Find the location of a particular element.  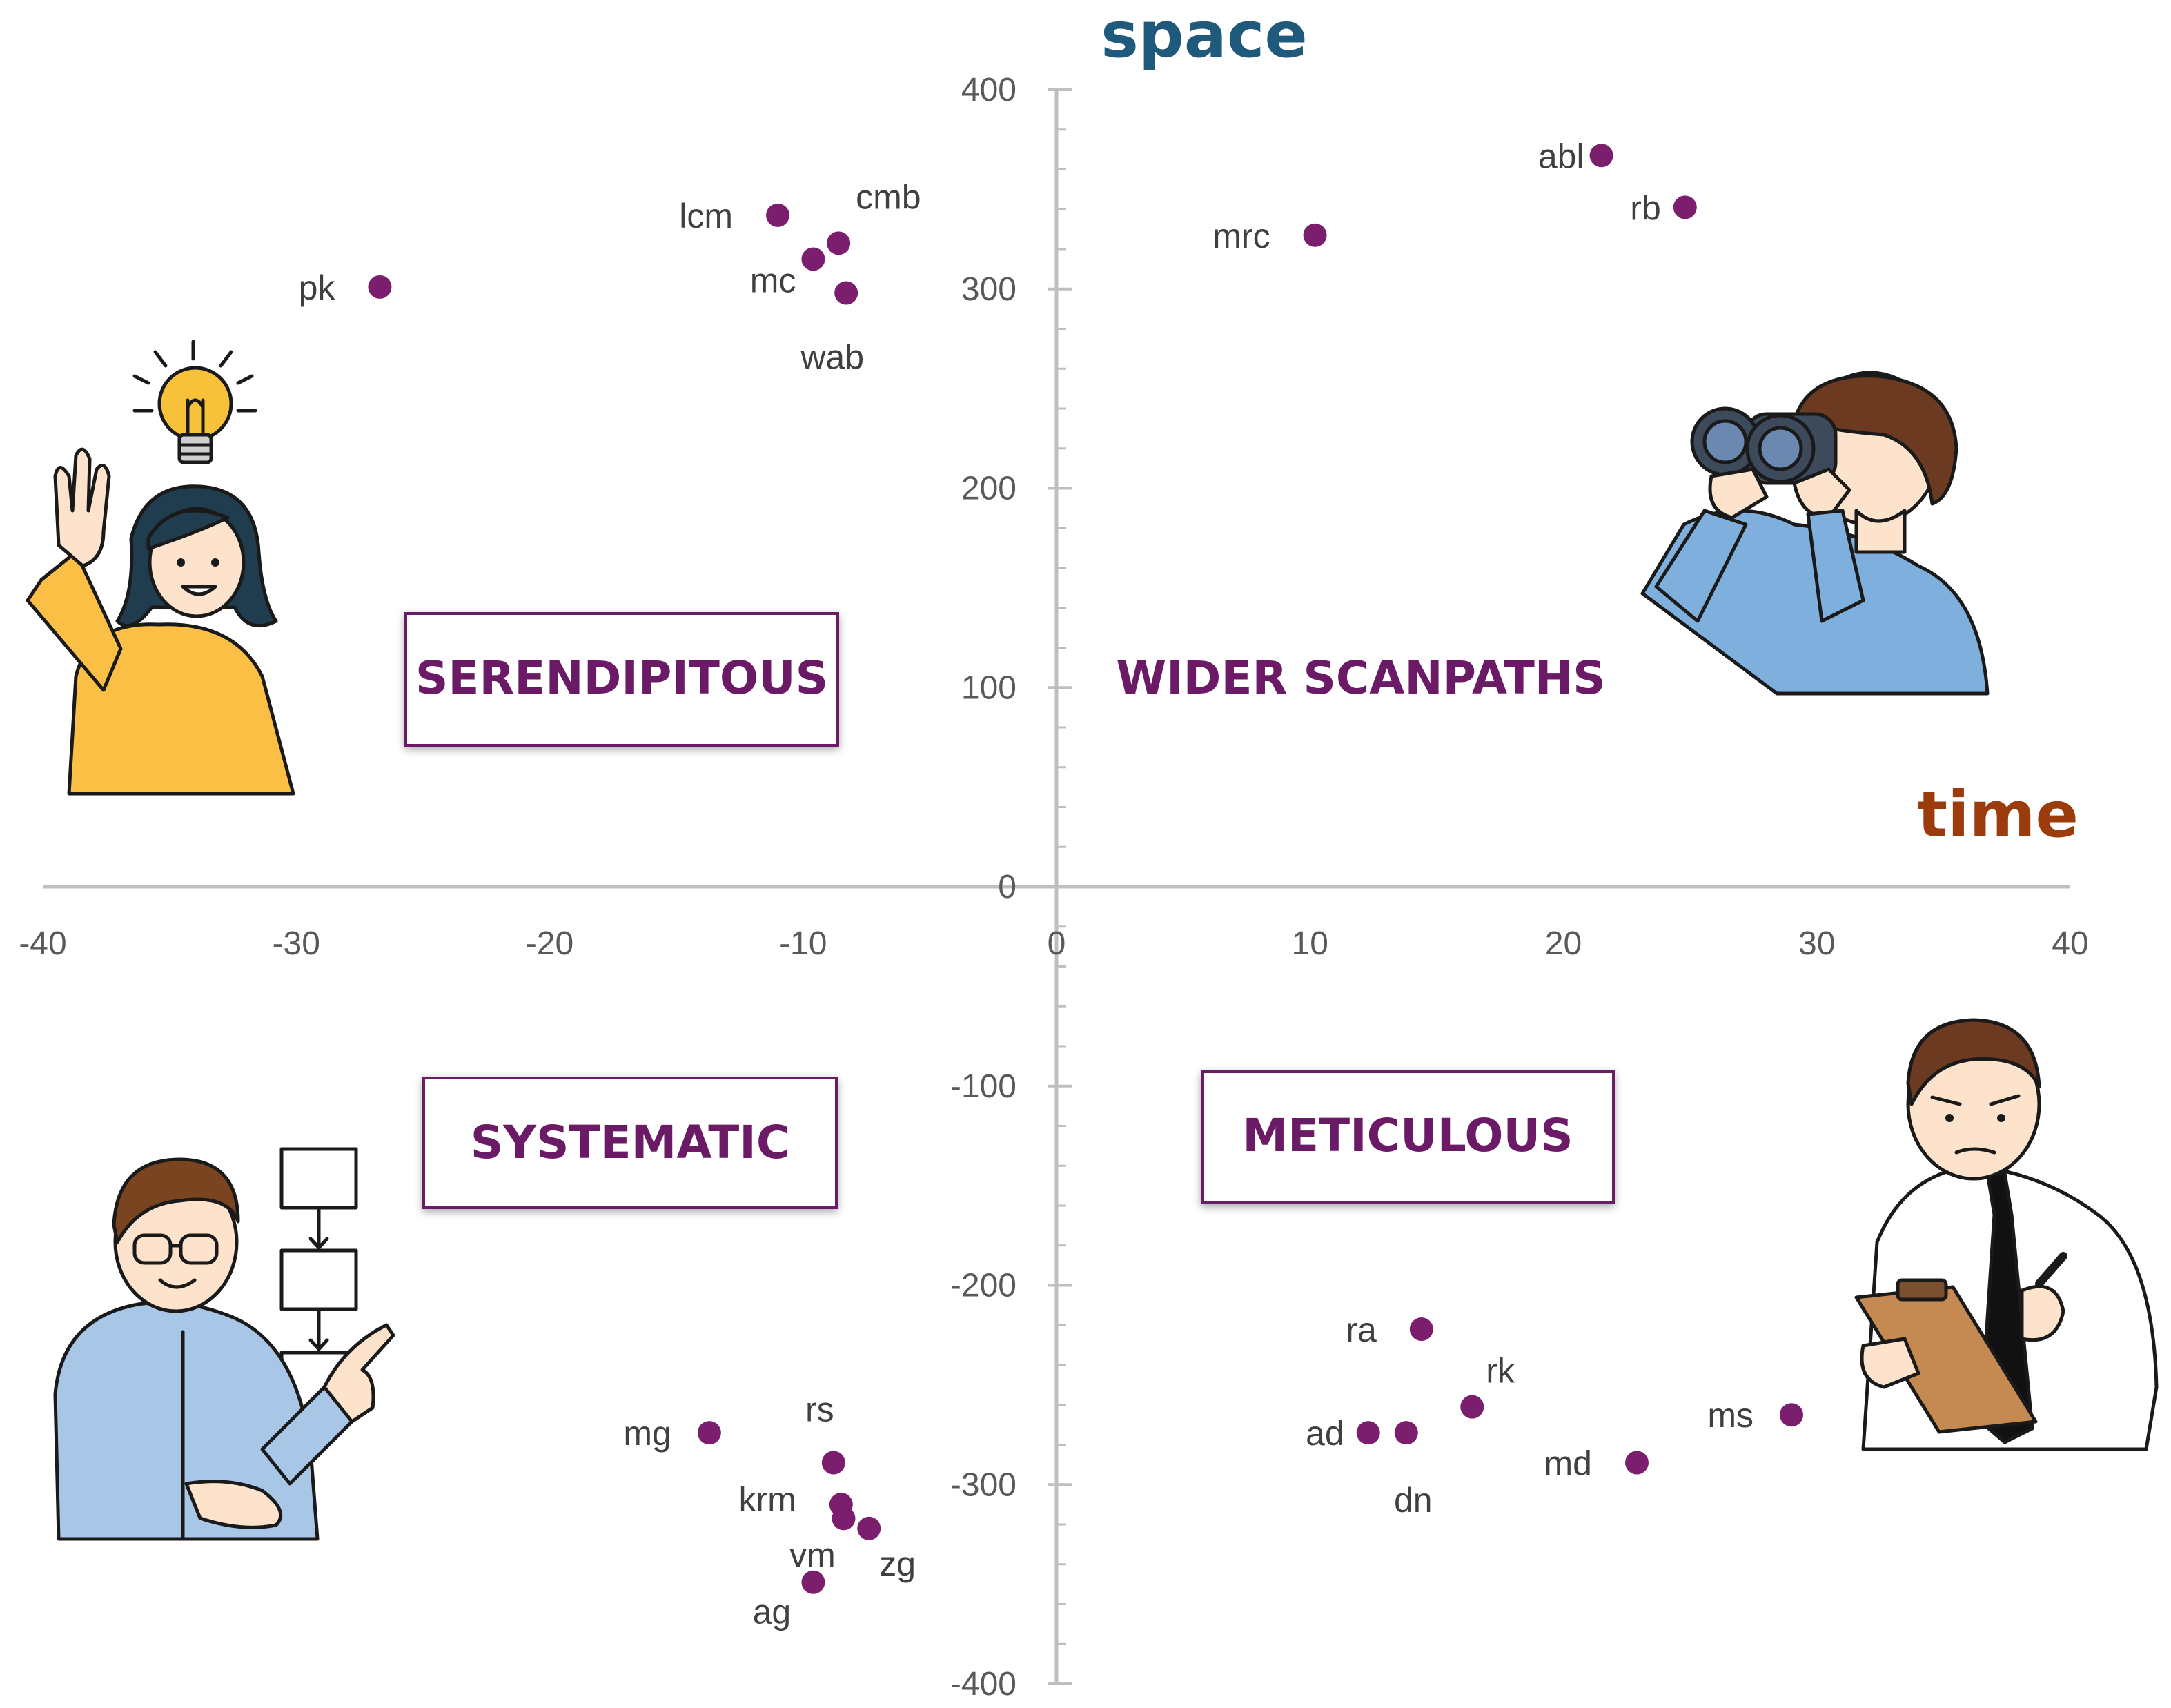

quadrant-box-top-left: SERENDIPITOUS is located at coordinates (622, 679).